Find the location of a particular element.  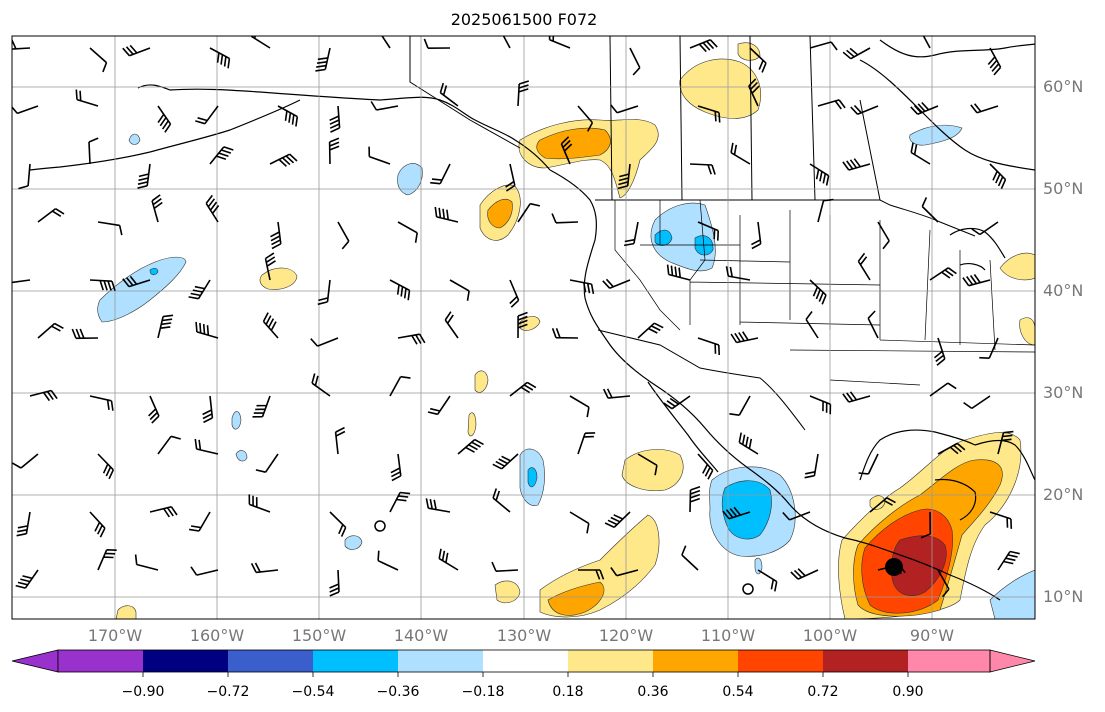

hudson-bay-coast is located at coordinates (947, 115).